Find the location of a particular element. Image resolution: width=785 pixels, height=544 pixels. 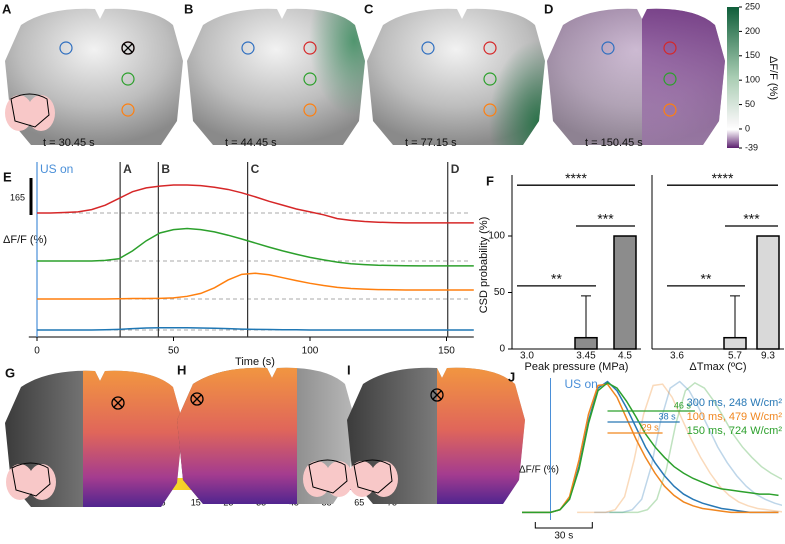

x-tick-label: 100 is located at coordinates (310, 351).